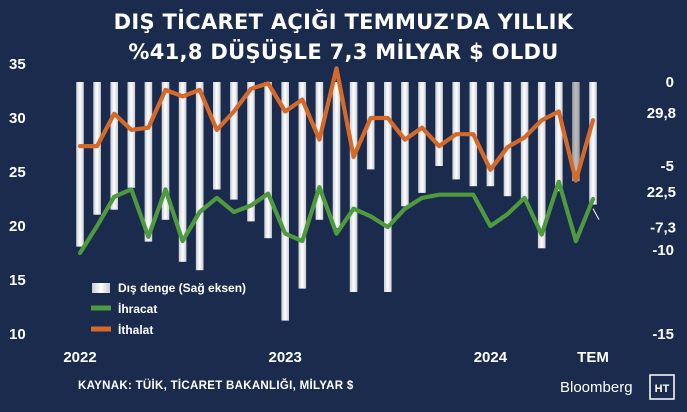 The width and height of the screenshot is (687, 412). What do you see at coordinates (661, 192) in the screenshot?
I see `annotation-label: 22,5` at bounding box center [661, 192].